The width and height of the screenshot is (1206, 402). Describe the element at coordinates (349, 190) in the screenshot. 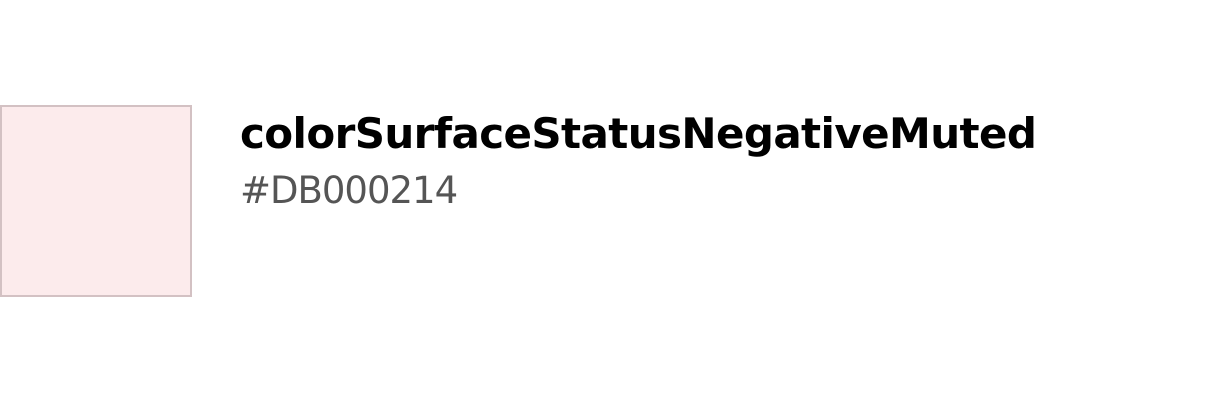

I see `token-hex-value: #DB000214` at that location.